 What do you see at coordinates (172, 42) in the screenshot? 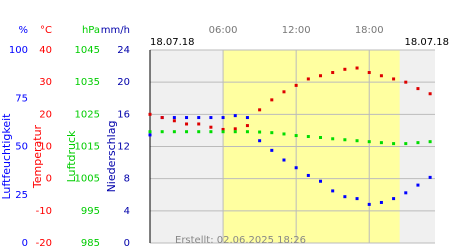
I see `start-date: 18.07.18` at bounding box center [172, 42].